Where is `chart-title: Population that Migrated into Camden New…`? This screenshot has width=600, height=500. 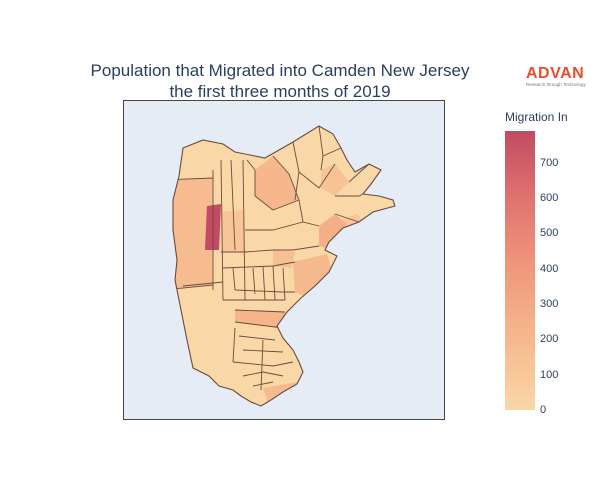
chart-title: Population that Migrated into Camden New… is located at coordinates (280, 81).